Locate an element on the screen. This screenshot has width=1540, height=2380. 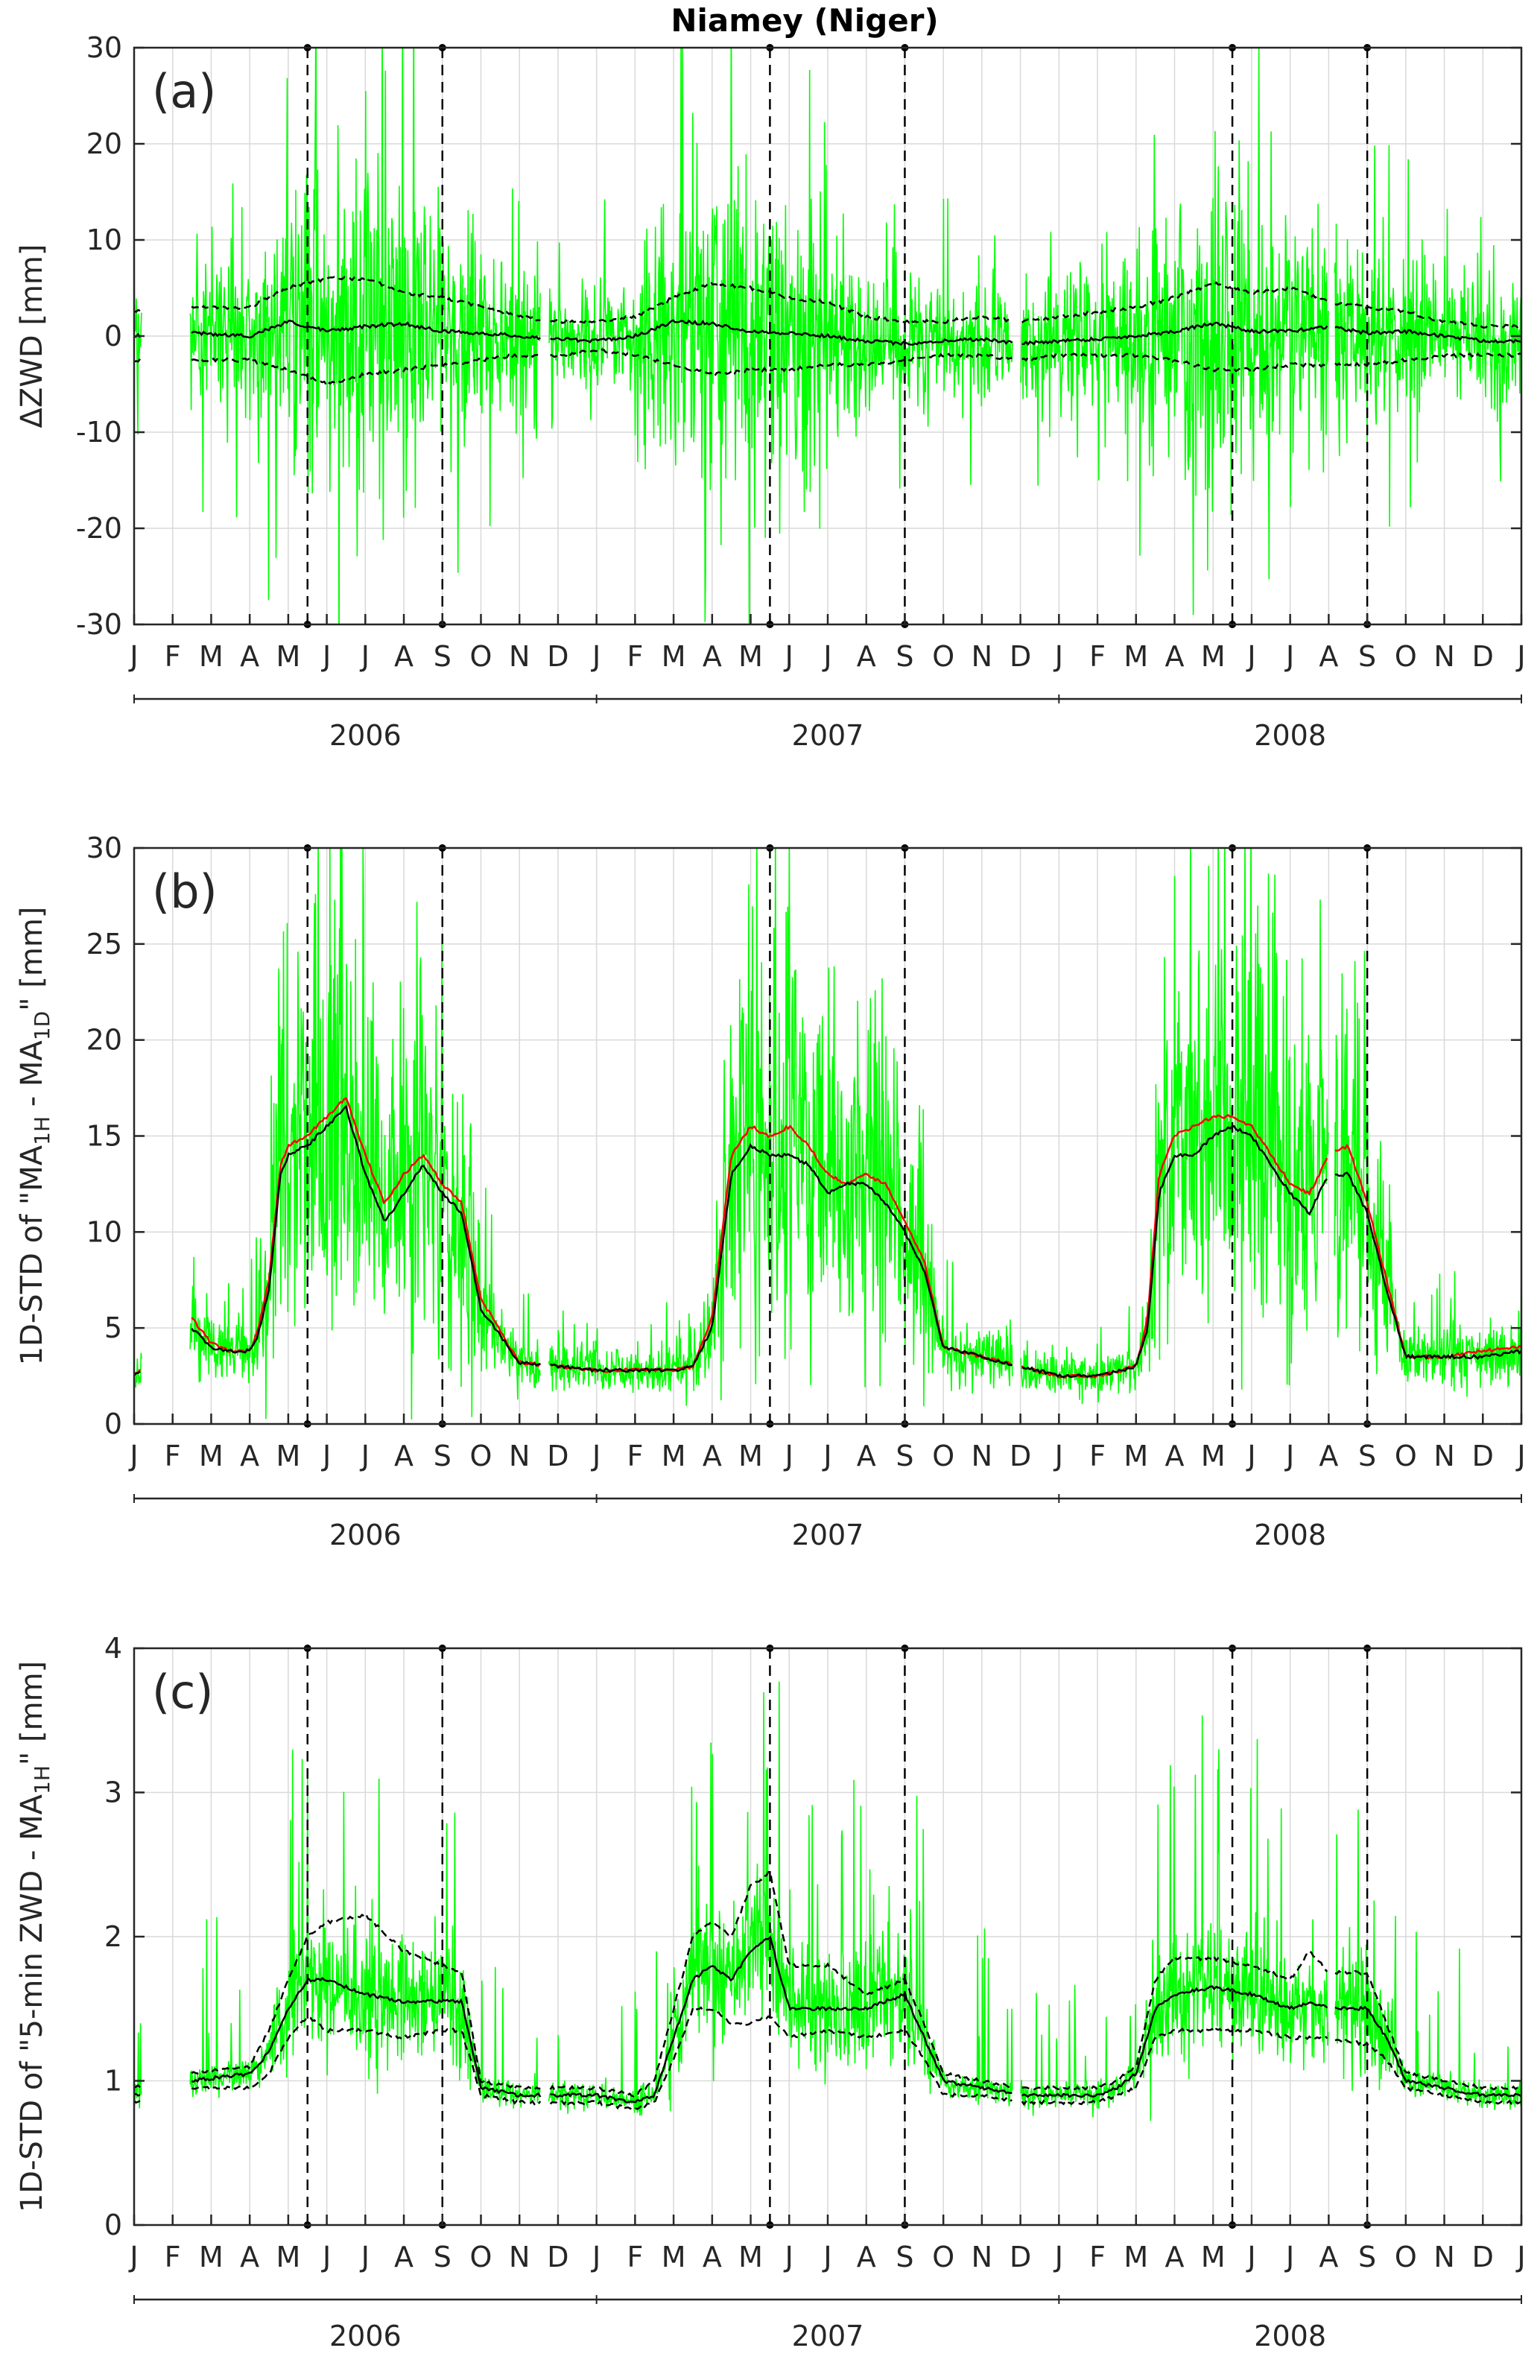
y-tick-label: 3 is located at coordinates (113, 1792).